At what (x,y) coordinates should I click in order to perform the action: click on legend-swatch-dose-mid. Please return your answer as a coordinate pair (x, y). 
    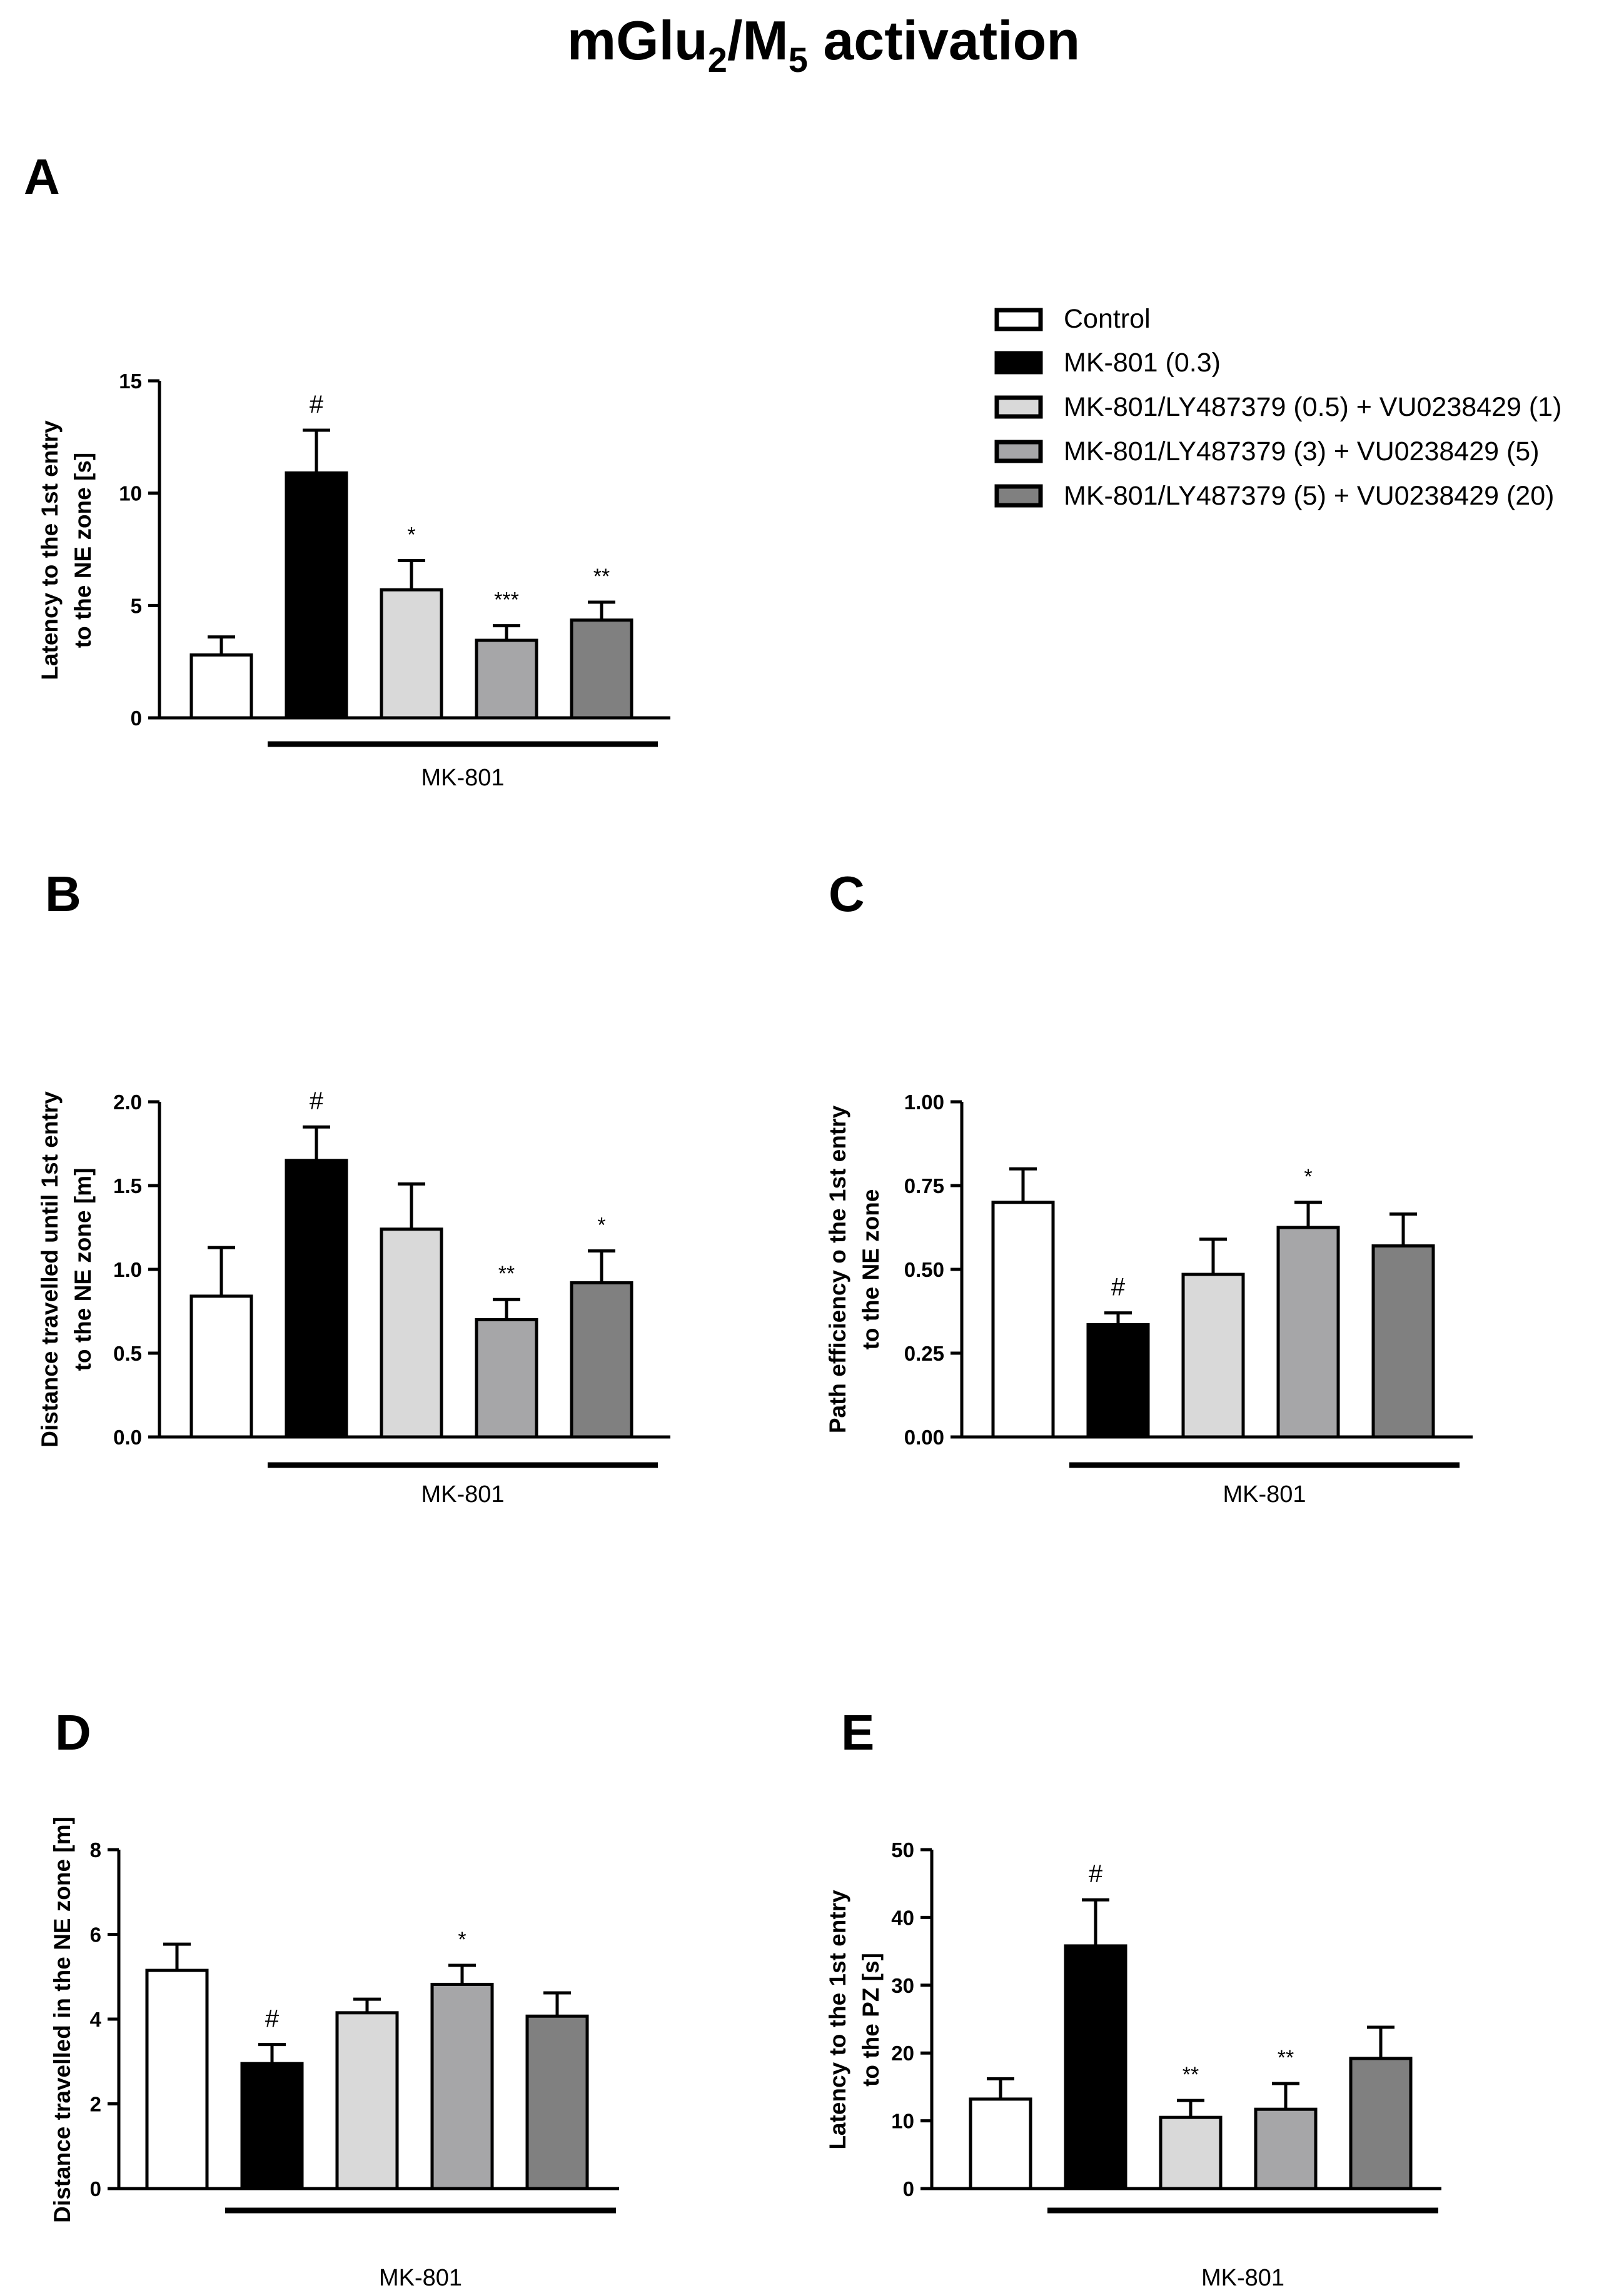
    Looking at the image, I should click on (1018, 451).